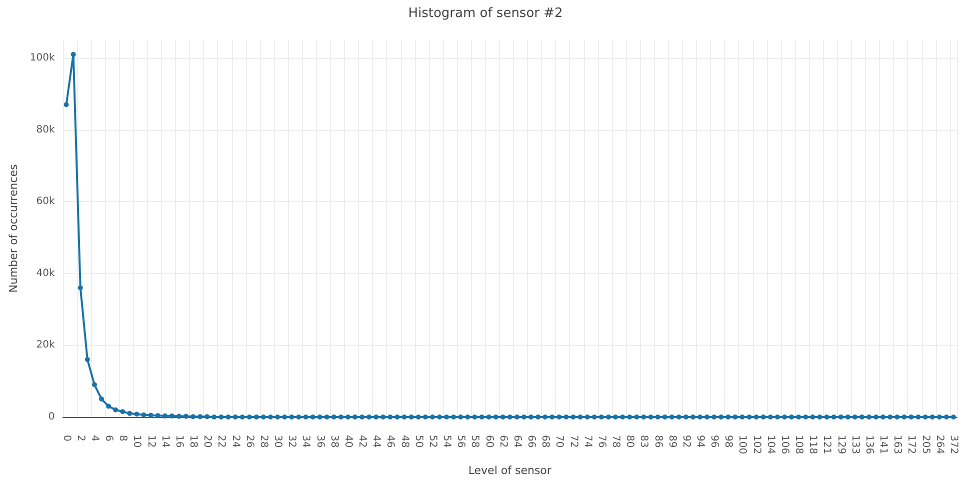  What do you see at coordinates (573, 441) in the screenshot?
I see `x-tick-label: 72` at bounding box center [573, 441].